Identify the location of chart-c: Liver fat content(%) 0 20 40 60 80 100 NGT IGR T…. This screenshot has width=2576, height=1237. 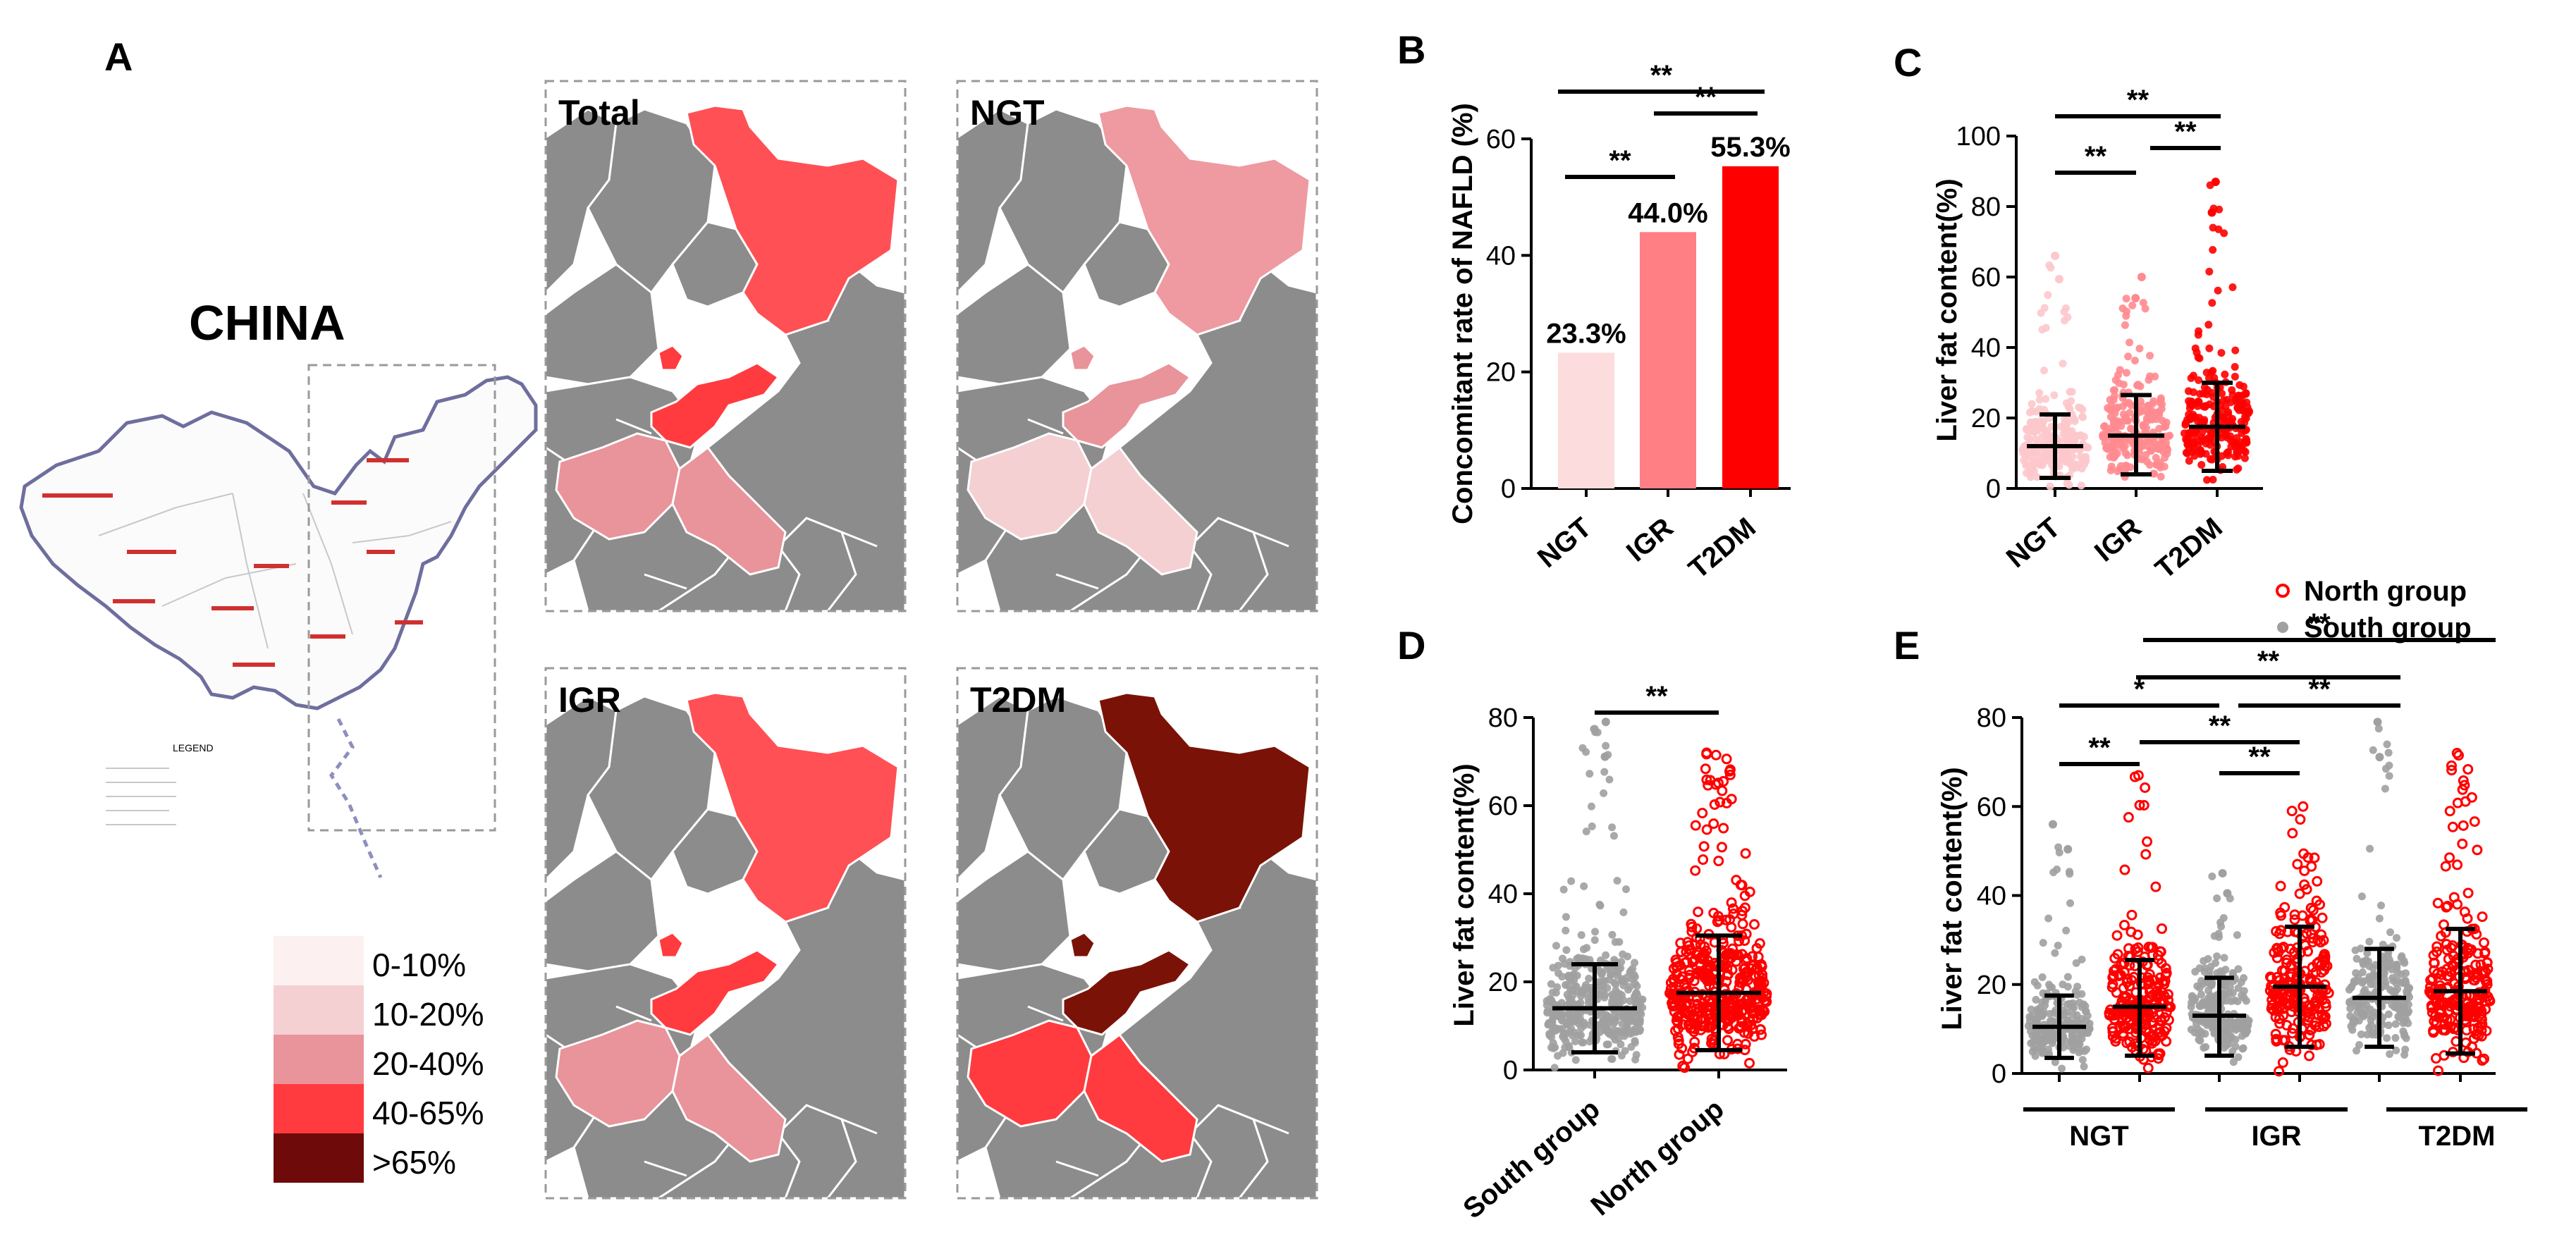
(2097, 335).